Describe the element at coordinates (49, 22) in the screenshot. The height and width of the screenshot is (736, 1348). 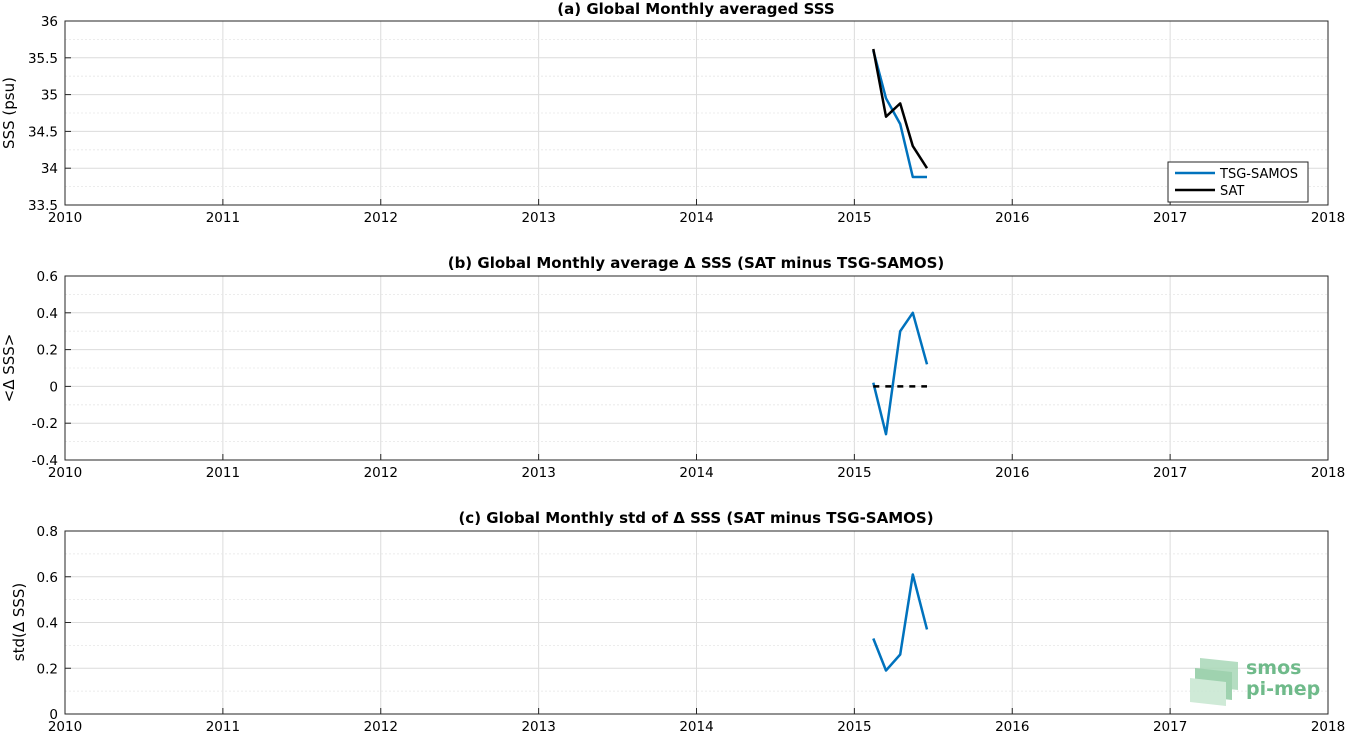
I see `y-tick-label: 36` at that location.